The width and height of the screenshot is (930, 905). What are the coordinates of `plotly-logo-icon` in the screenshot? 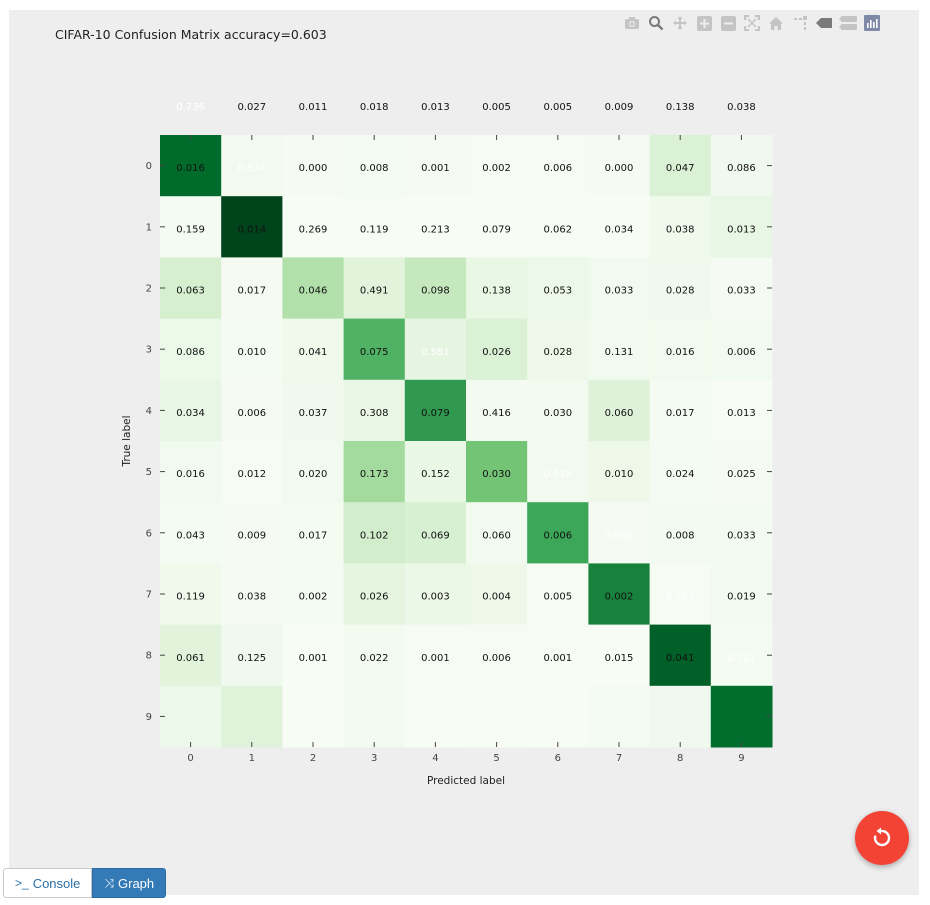 It's located at (872, 23).